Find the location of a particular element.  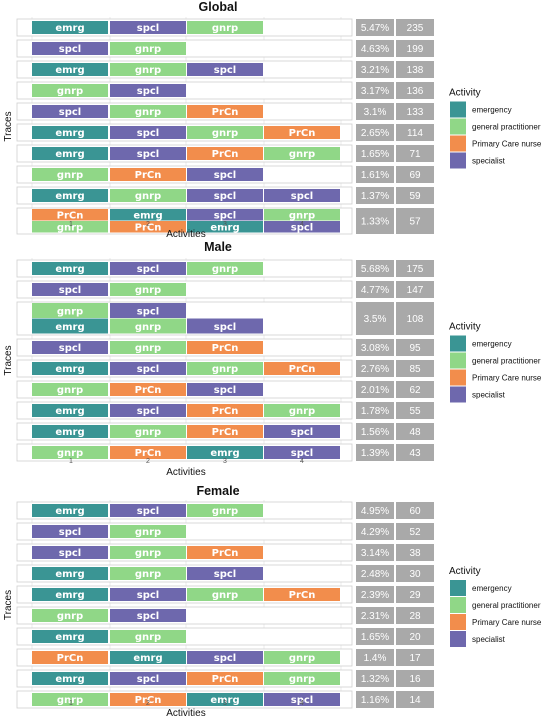

trace-row: emrg gnrp spcl spcl 1.37% 59 is located at coordinates (225, 195).